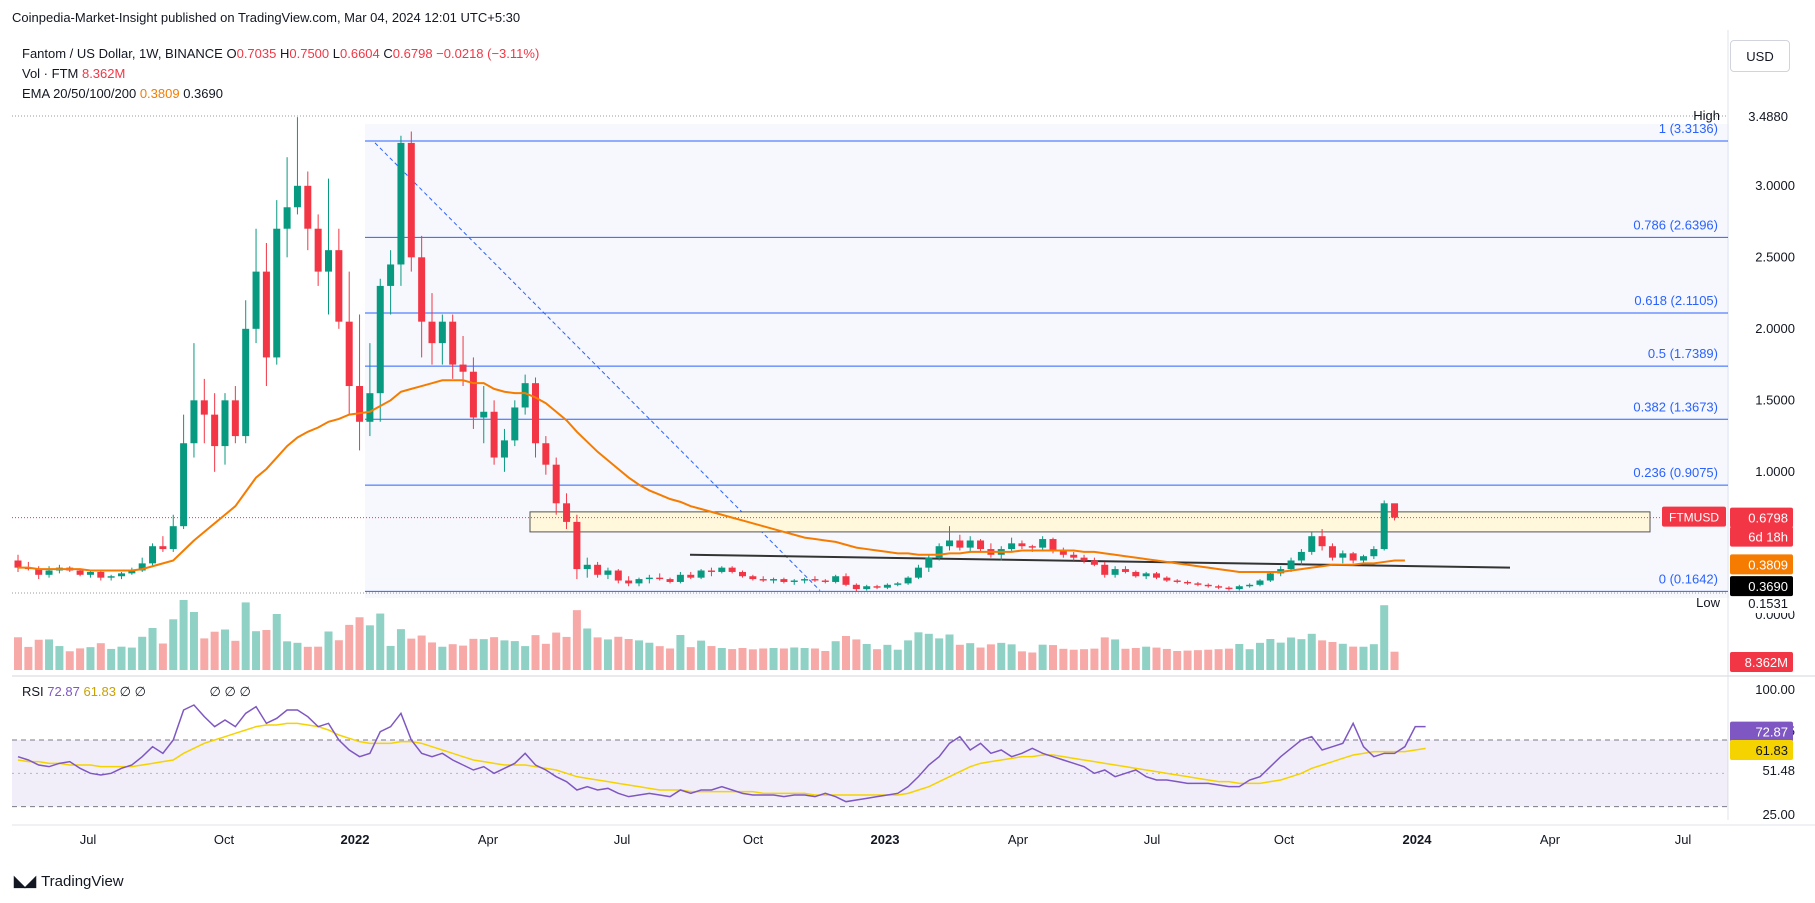  I want to click on ema2-tag-bg, so click(1761, 586).